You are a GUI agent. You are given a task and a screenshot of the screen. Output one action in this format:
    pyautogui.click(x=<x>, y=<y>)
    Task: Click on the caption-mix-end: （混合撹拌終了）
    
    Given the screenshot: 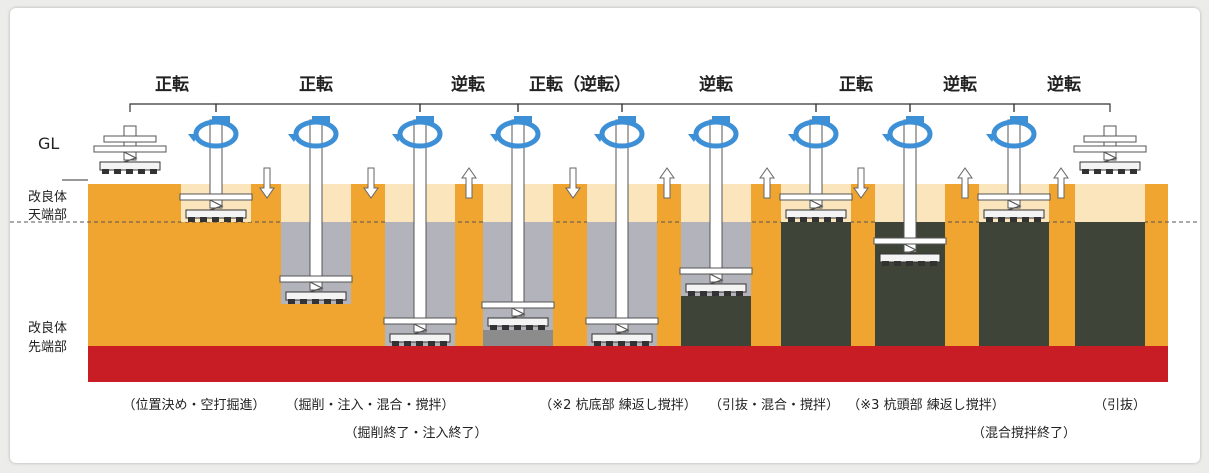 What is the action you would take?
    pyautogui.click(x=1024, y=433)
    